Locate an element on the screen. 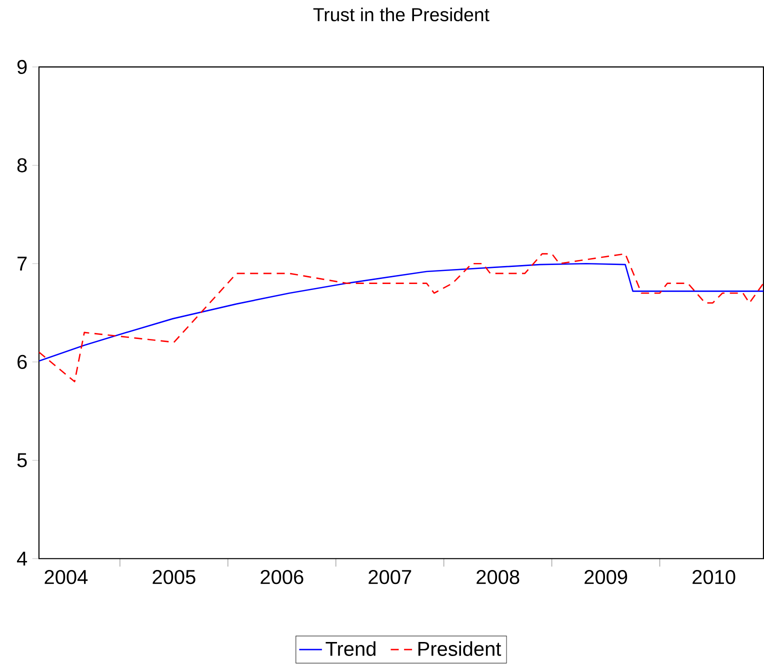 The height and width of the screenshot is (665, 764). line-series is located at coordinates (401, 312).